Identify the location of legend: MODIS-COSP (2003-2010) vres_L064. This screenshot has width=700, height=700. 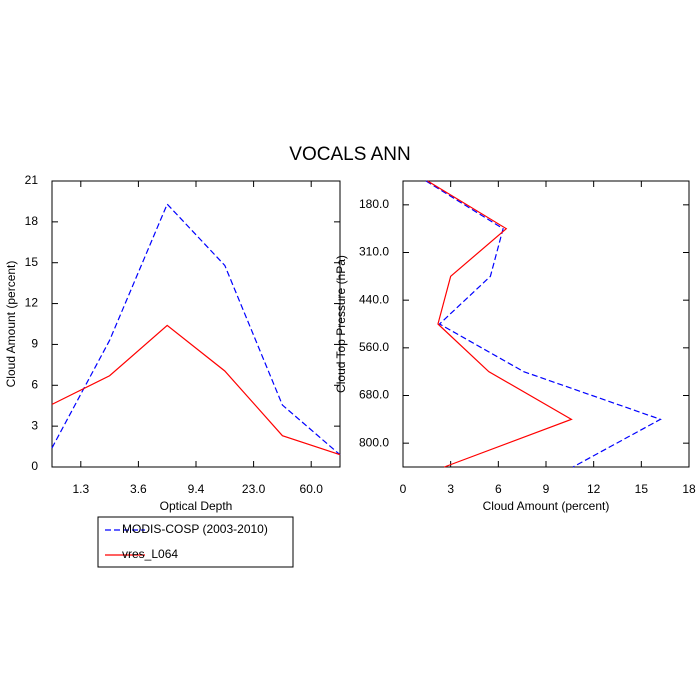
(195, 542).